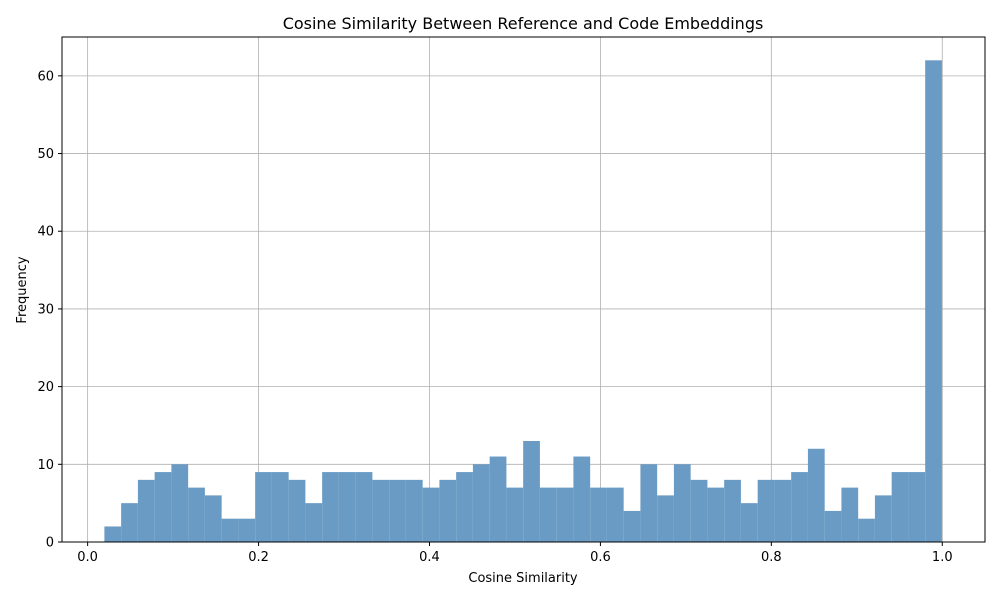 The image size is (1000, 600). I want to click on x-tick-label-1: 0.2, so click(258, 557).